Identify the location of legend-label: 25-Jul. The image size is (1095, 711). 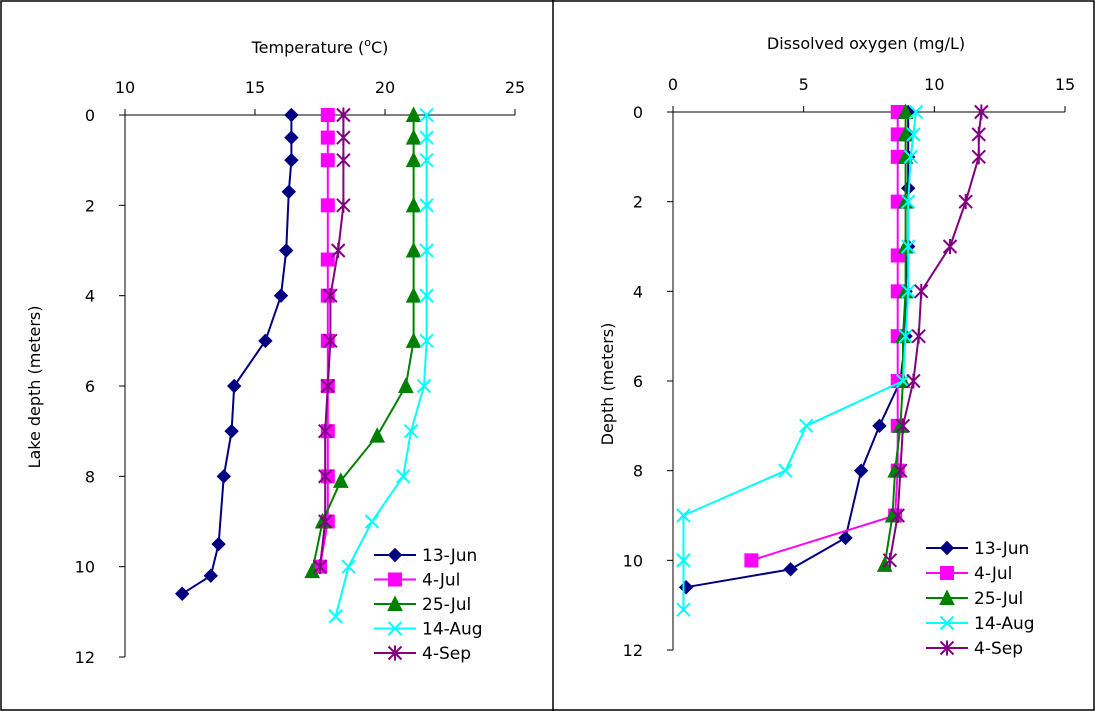
(998, 599).